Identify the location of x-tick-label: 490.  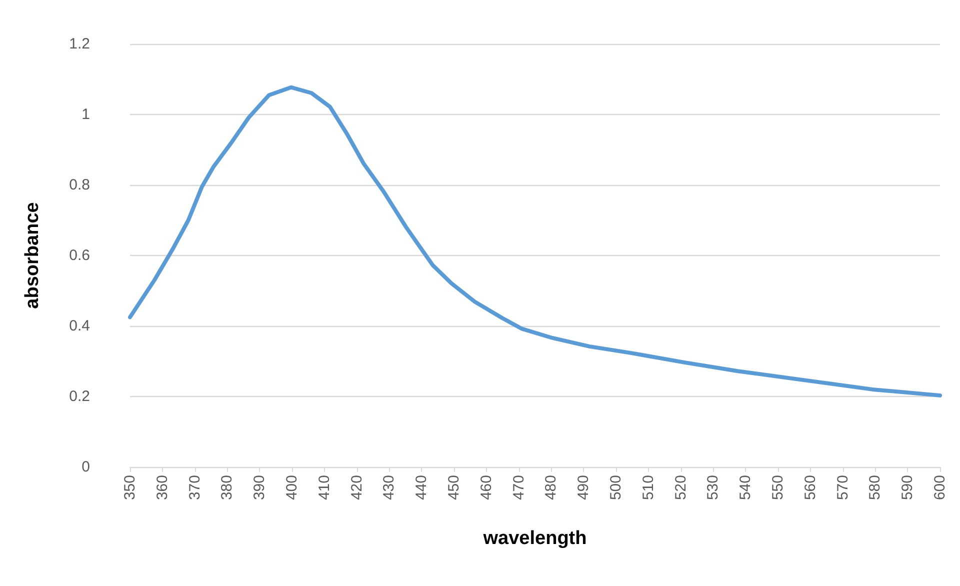
(583, 487).